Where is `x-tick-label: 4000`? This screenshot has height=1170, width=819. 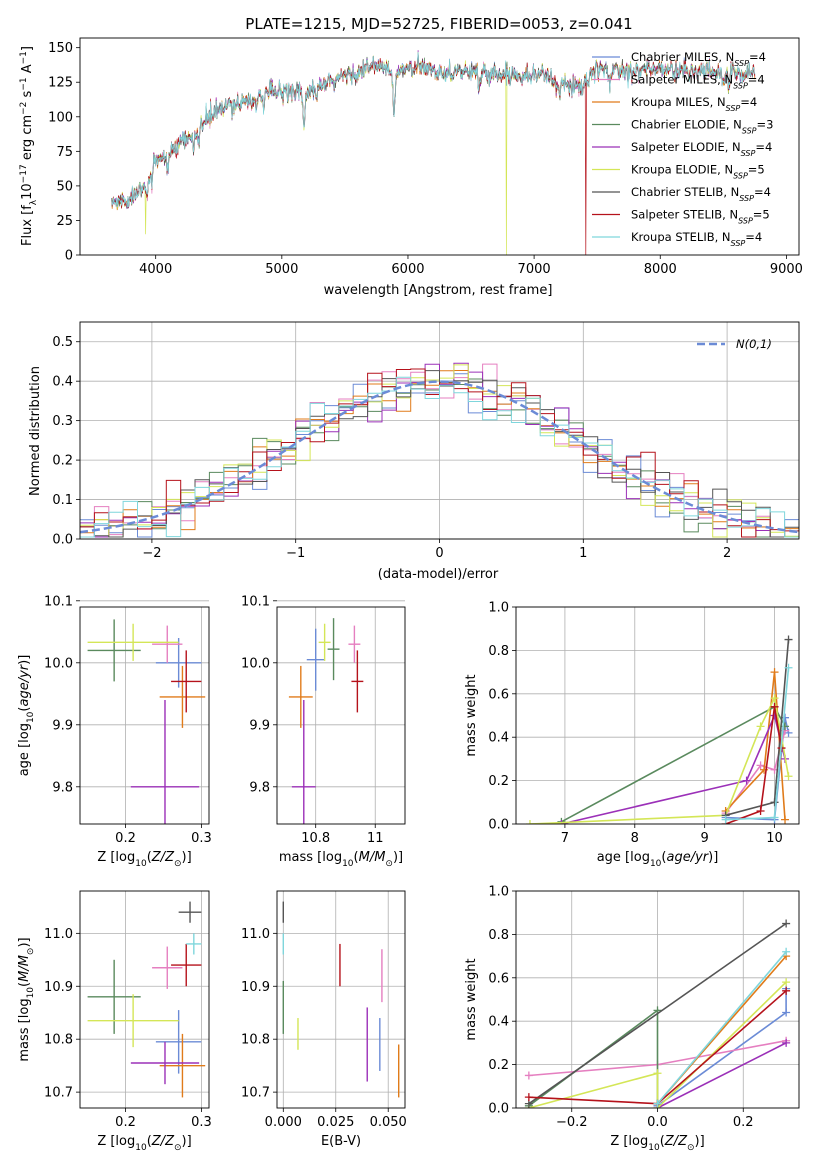 x-tick-label: 4000 is located at coordinates (155, 269).